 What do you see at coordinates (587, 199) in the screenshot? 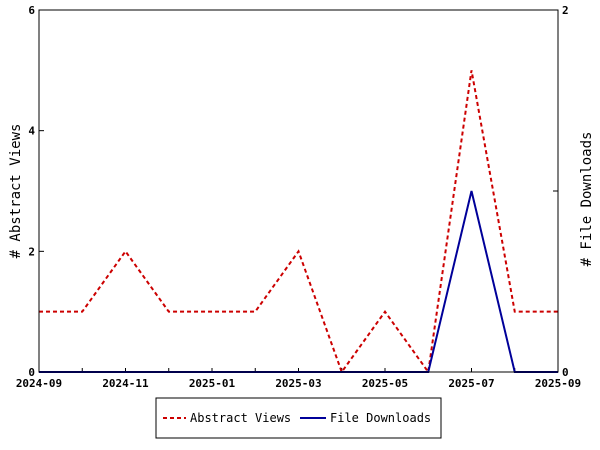
I see `y-right-axis-title: # File Downloads` at bounding box center [587, 199].